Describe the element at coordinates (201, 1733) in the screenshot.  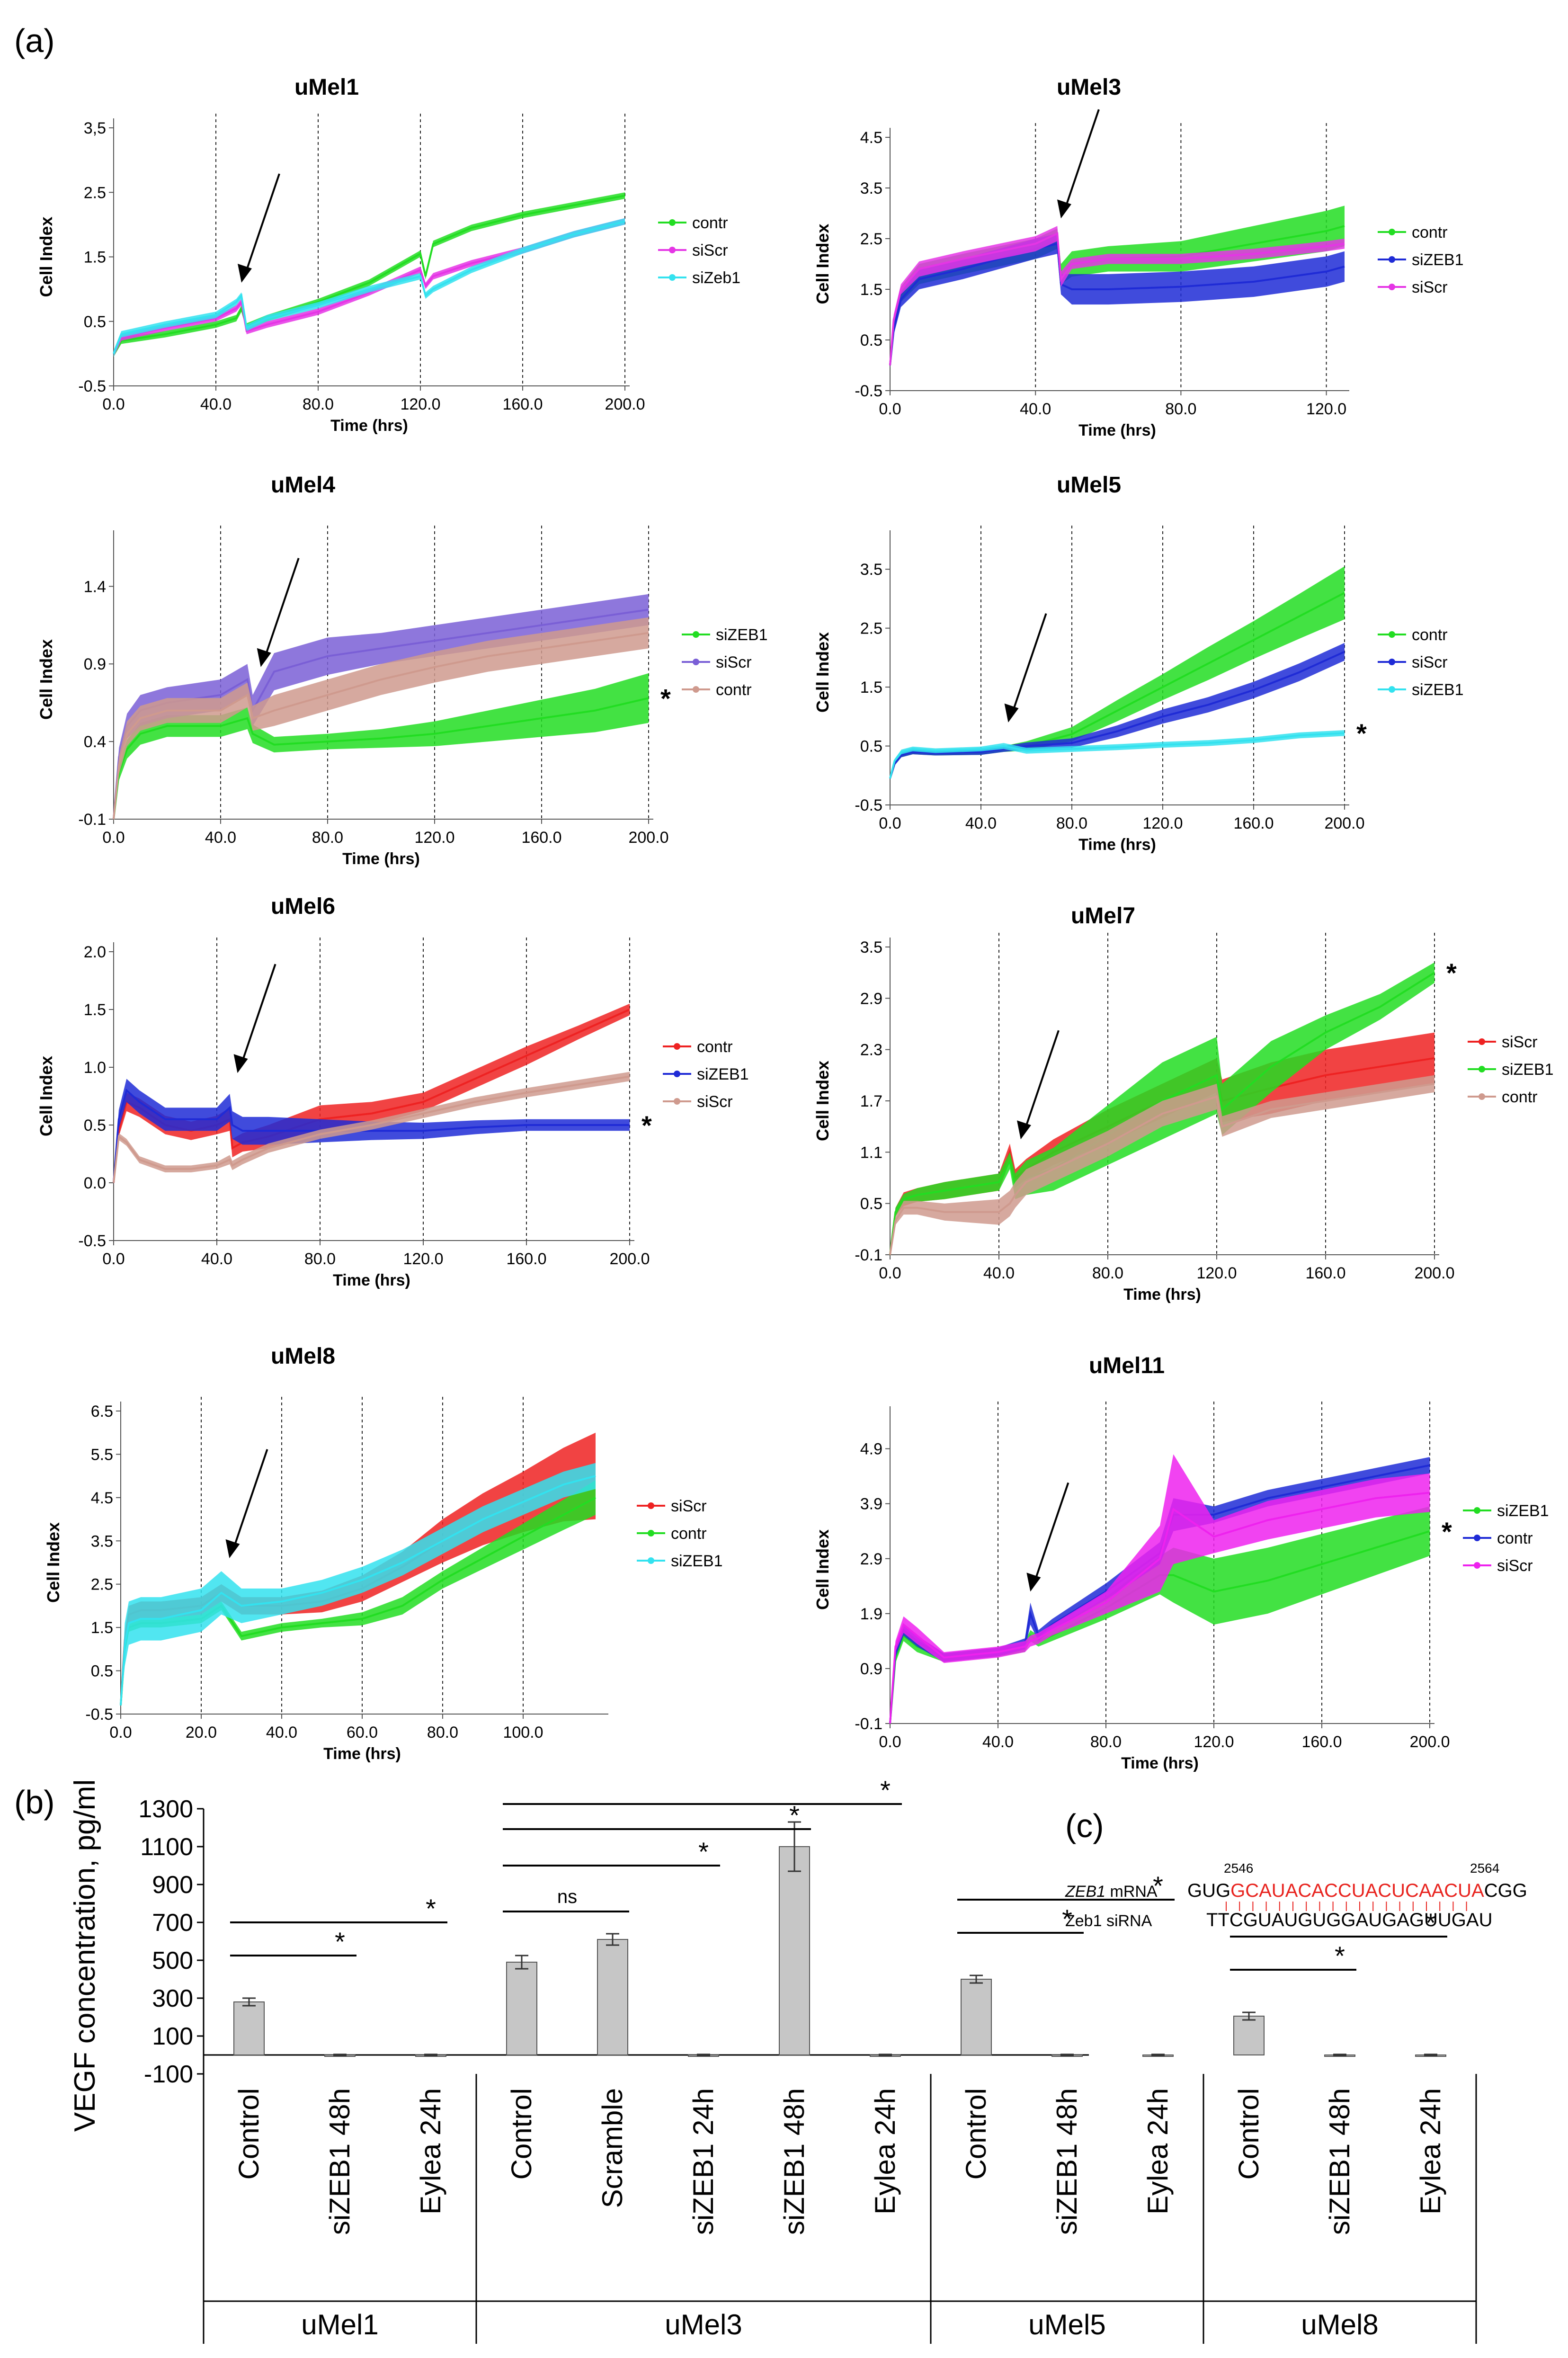
I see `x-tick-label: 20.0` at that location.